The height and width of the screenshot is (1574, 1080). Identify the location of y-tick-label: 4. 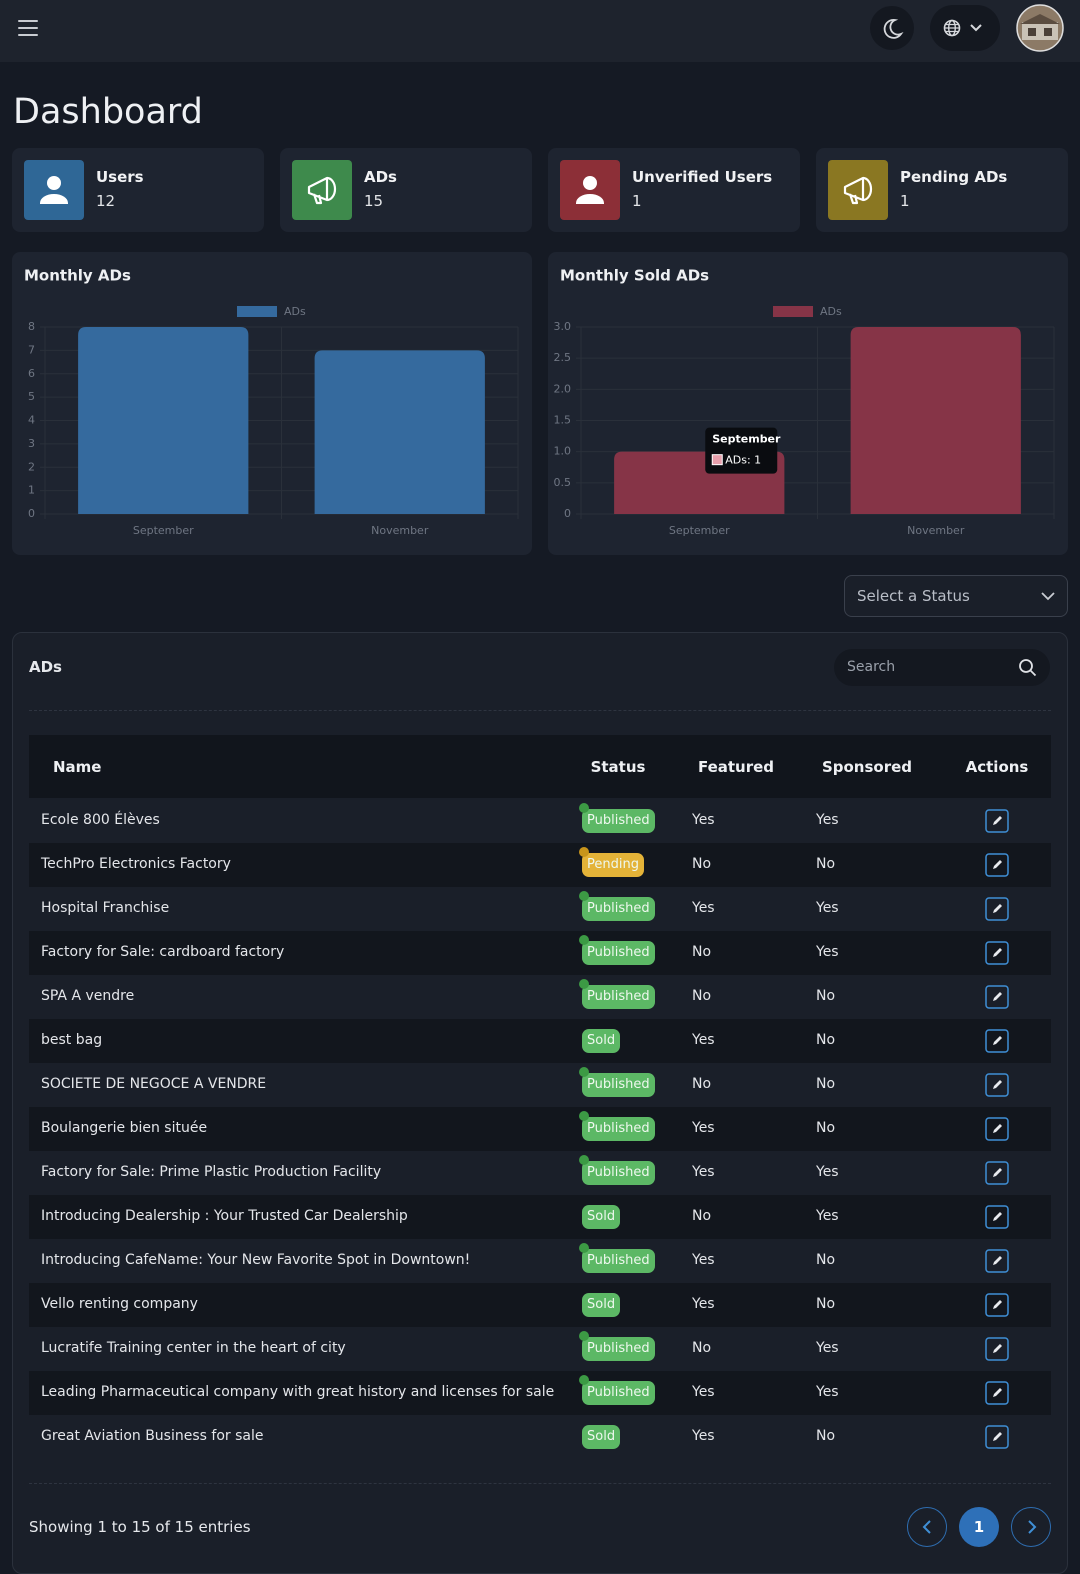
(31, 420).